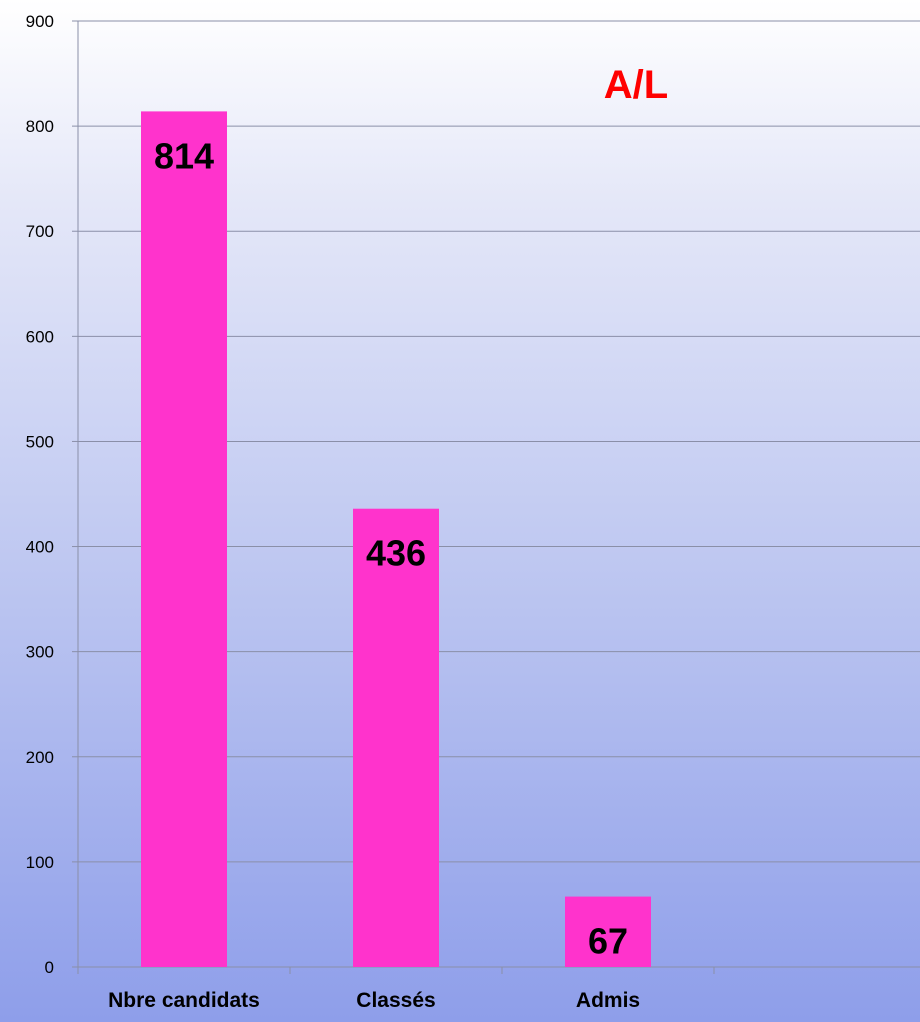  Describe the element at coordinates (184, 1000) in the screenshot. I see `category-label-1: Nbre candidats` at that location.